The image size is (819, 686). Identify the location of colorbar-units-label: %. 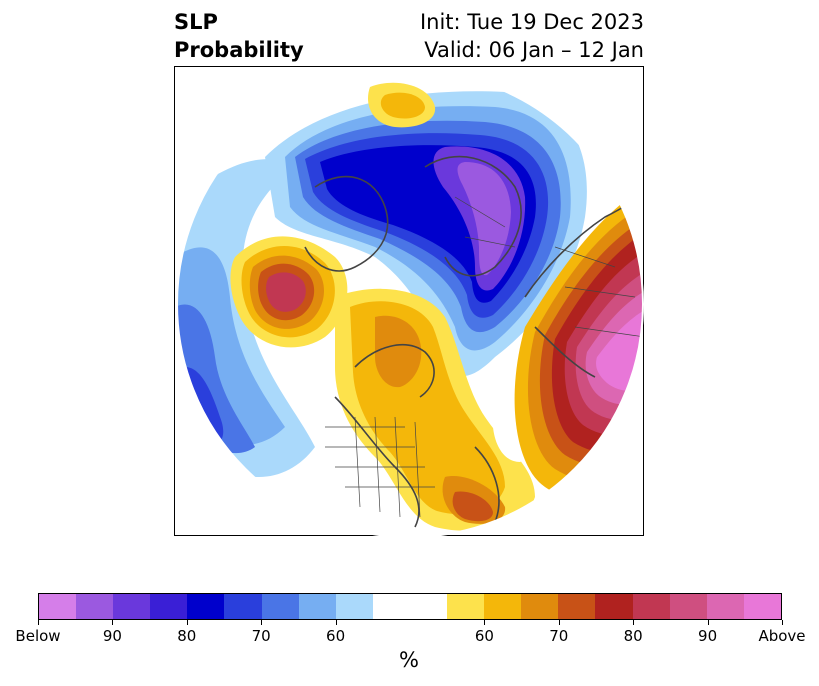
(409, 660).